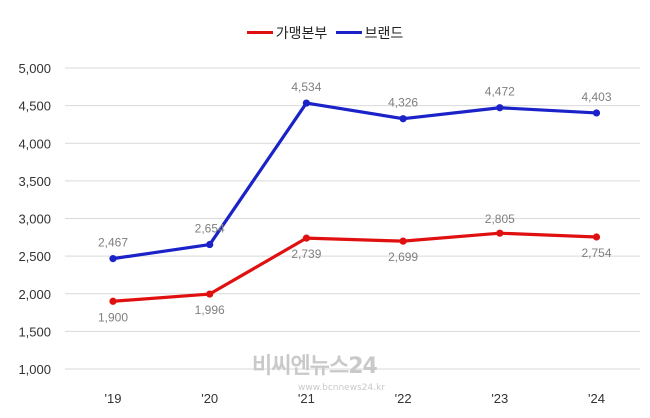  What do you see at coordinates (306, 254) in the screenshot?
I see `data-label: 2,739` at bounding box center [306, 254].